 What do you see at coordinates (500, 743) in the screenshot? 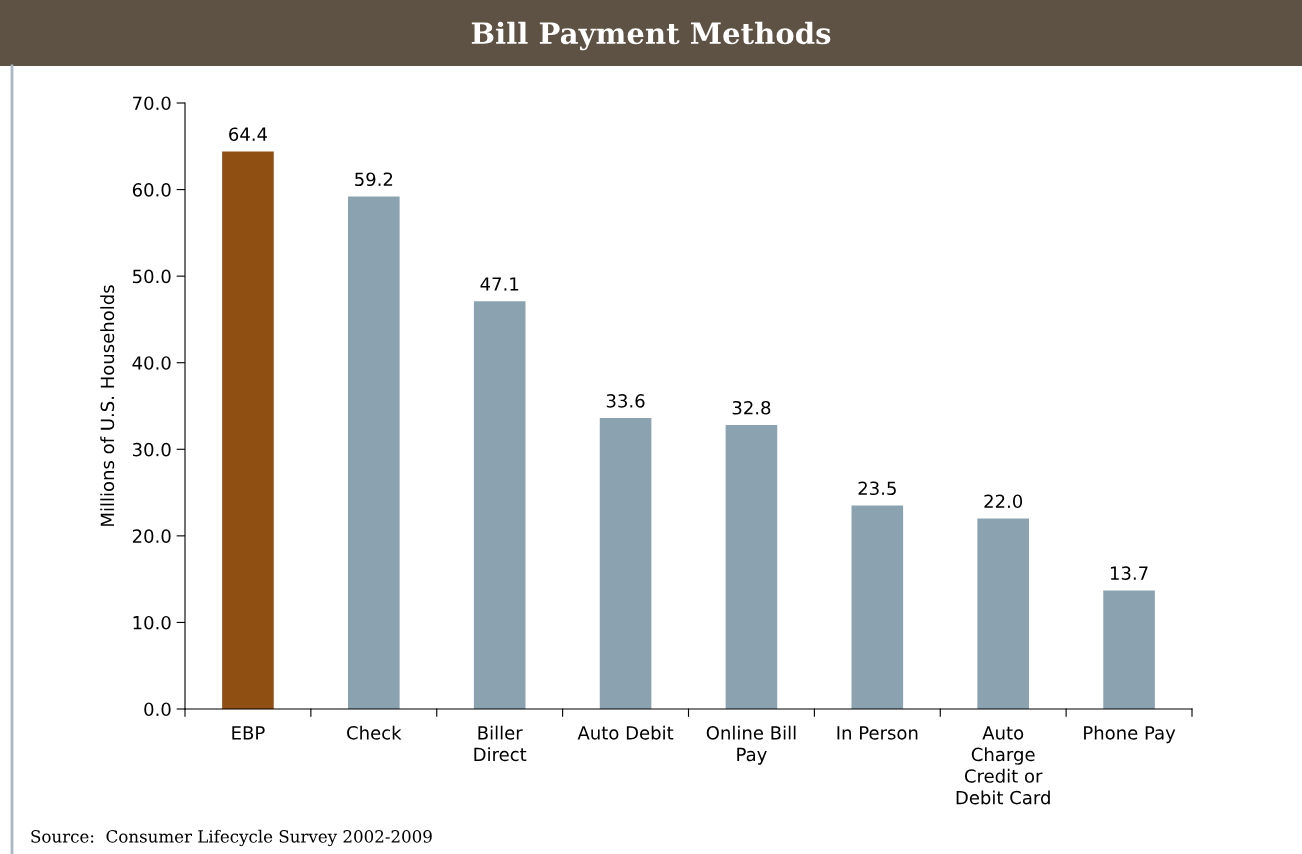
I see `x-tick-label: Biller Direct` at bounding box center [500, 743].